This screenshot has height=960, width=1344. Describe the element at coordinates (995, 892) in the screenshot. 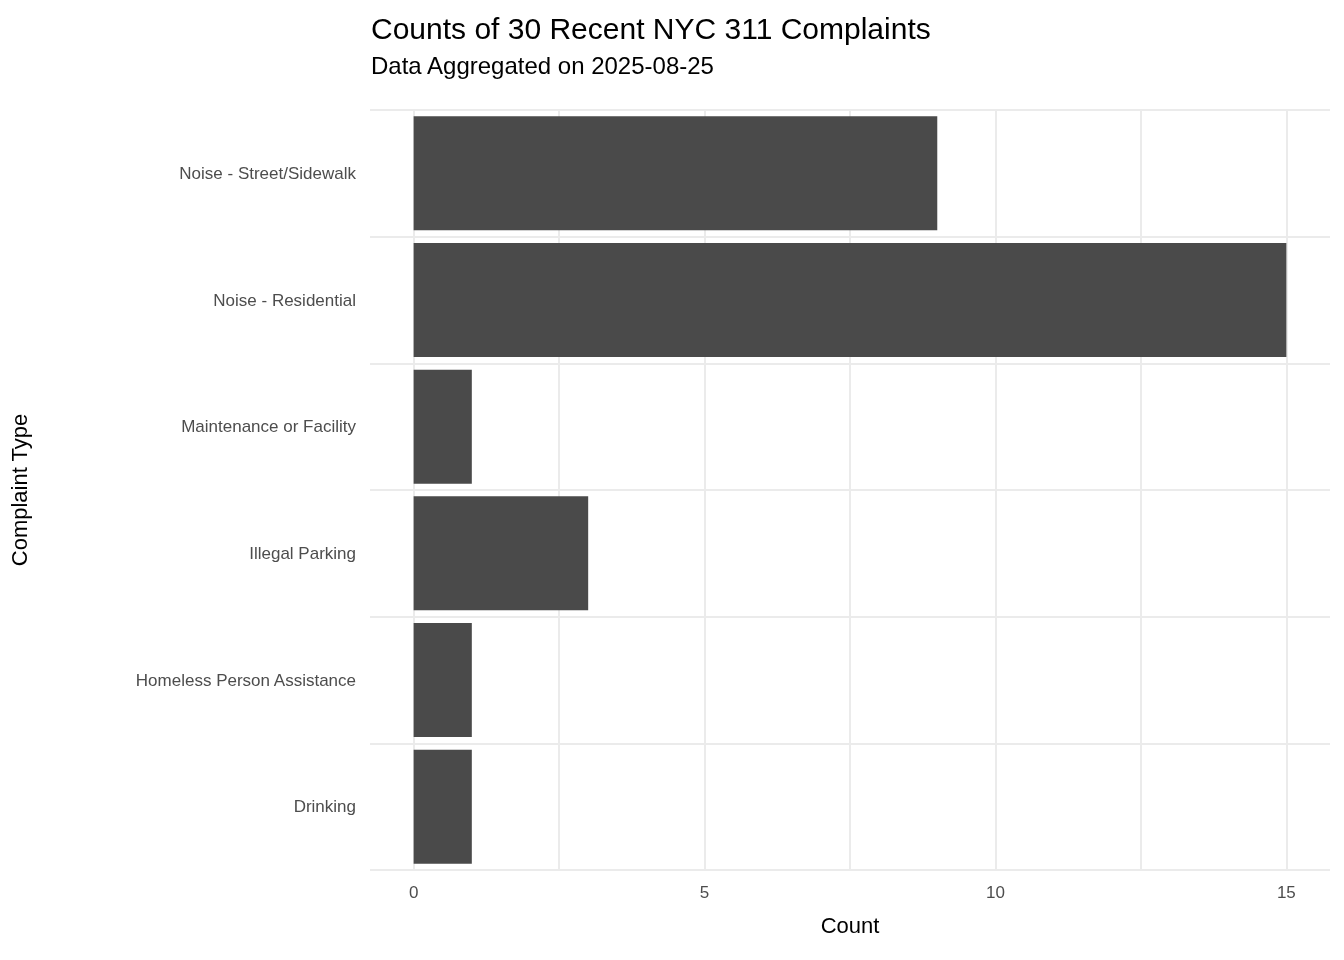

I see `x-tick-label: 10` at that location.